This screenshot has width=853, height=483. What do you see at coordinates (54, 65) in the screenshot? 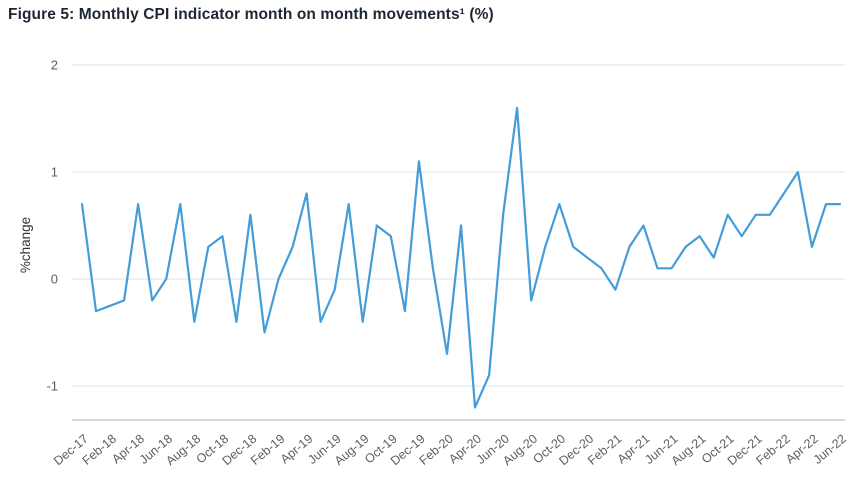
I see `y-tick-label: 2` at bounding box center [54, 65].